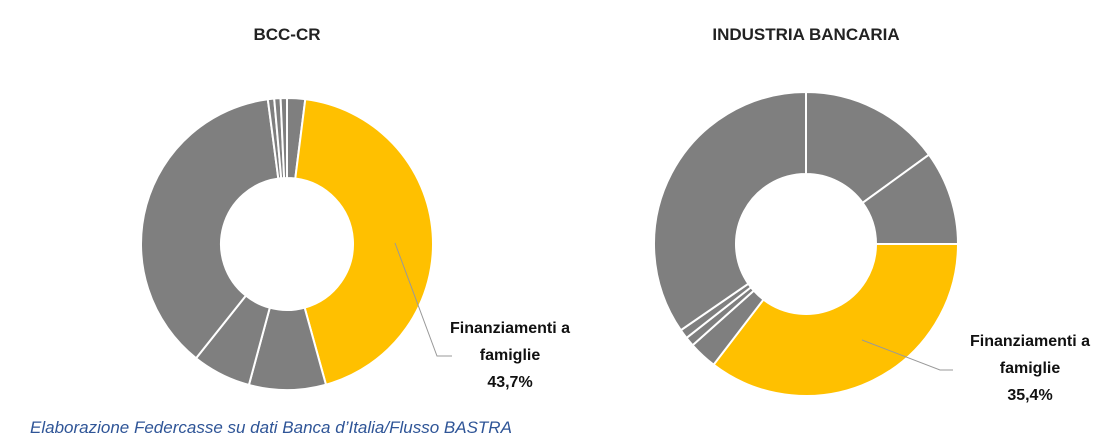 This screenshot has width=1104, height=445. What do you see at coordinates (1030, 395) in the screenshot?
I see `value-label: 35,4%` at bounding box center [1030, 395].